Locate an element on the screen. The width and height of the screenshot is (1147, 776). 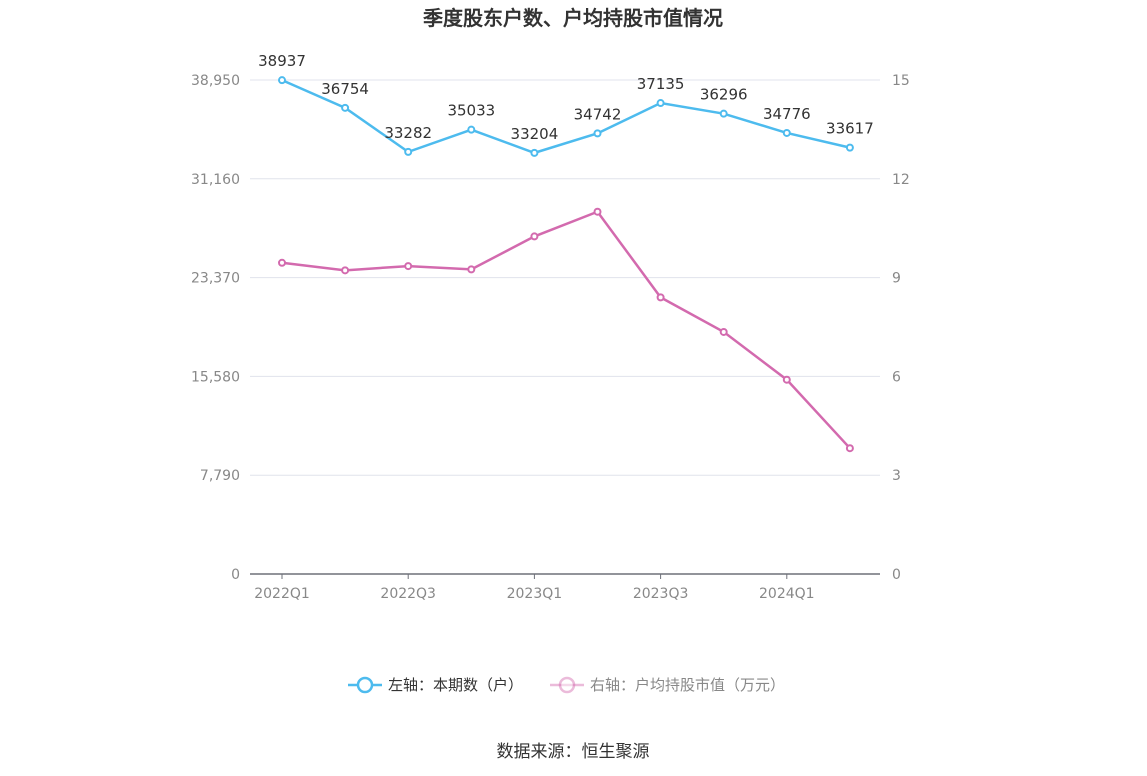
source-note: 数据来源：恒生聚源 is located at coordinates (573, 752).